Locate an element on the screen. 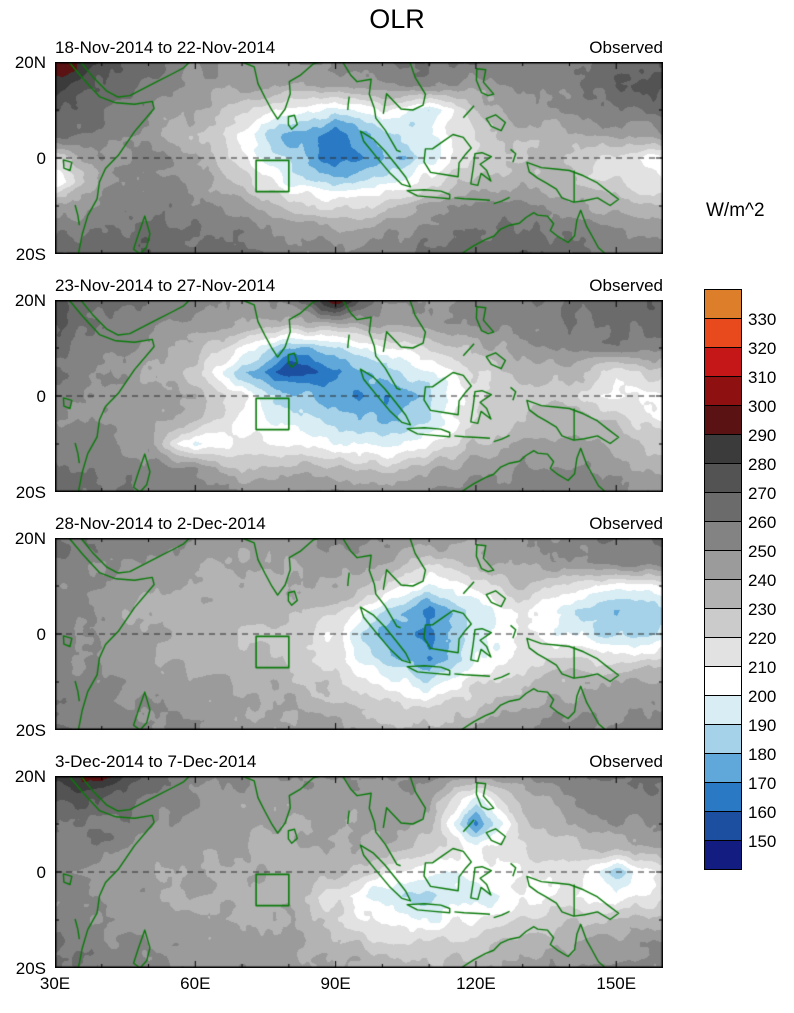 This screenshot has height=1013, width=794. colorbar-tick-label: 160 is located at coordinates (762, 812).